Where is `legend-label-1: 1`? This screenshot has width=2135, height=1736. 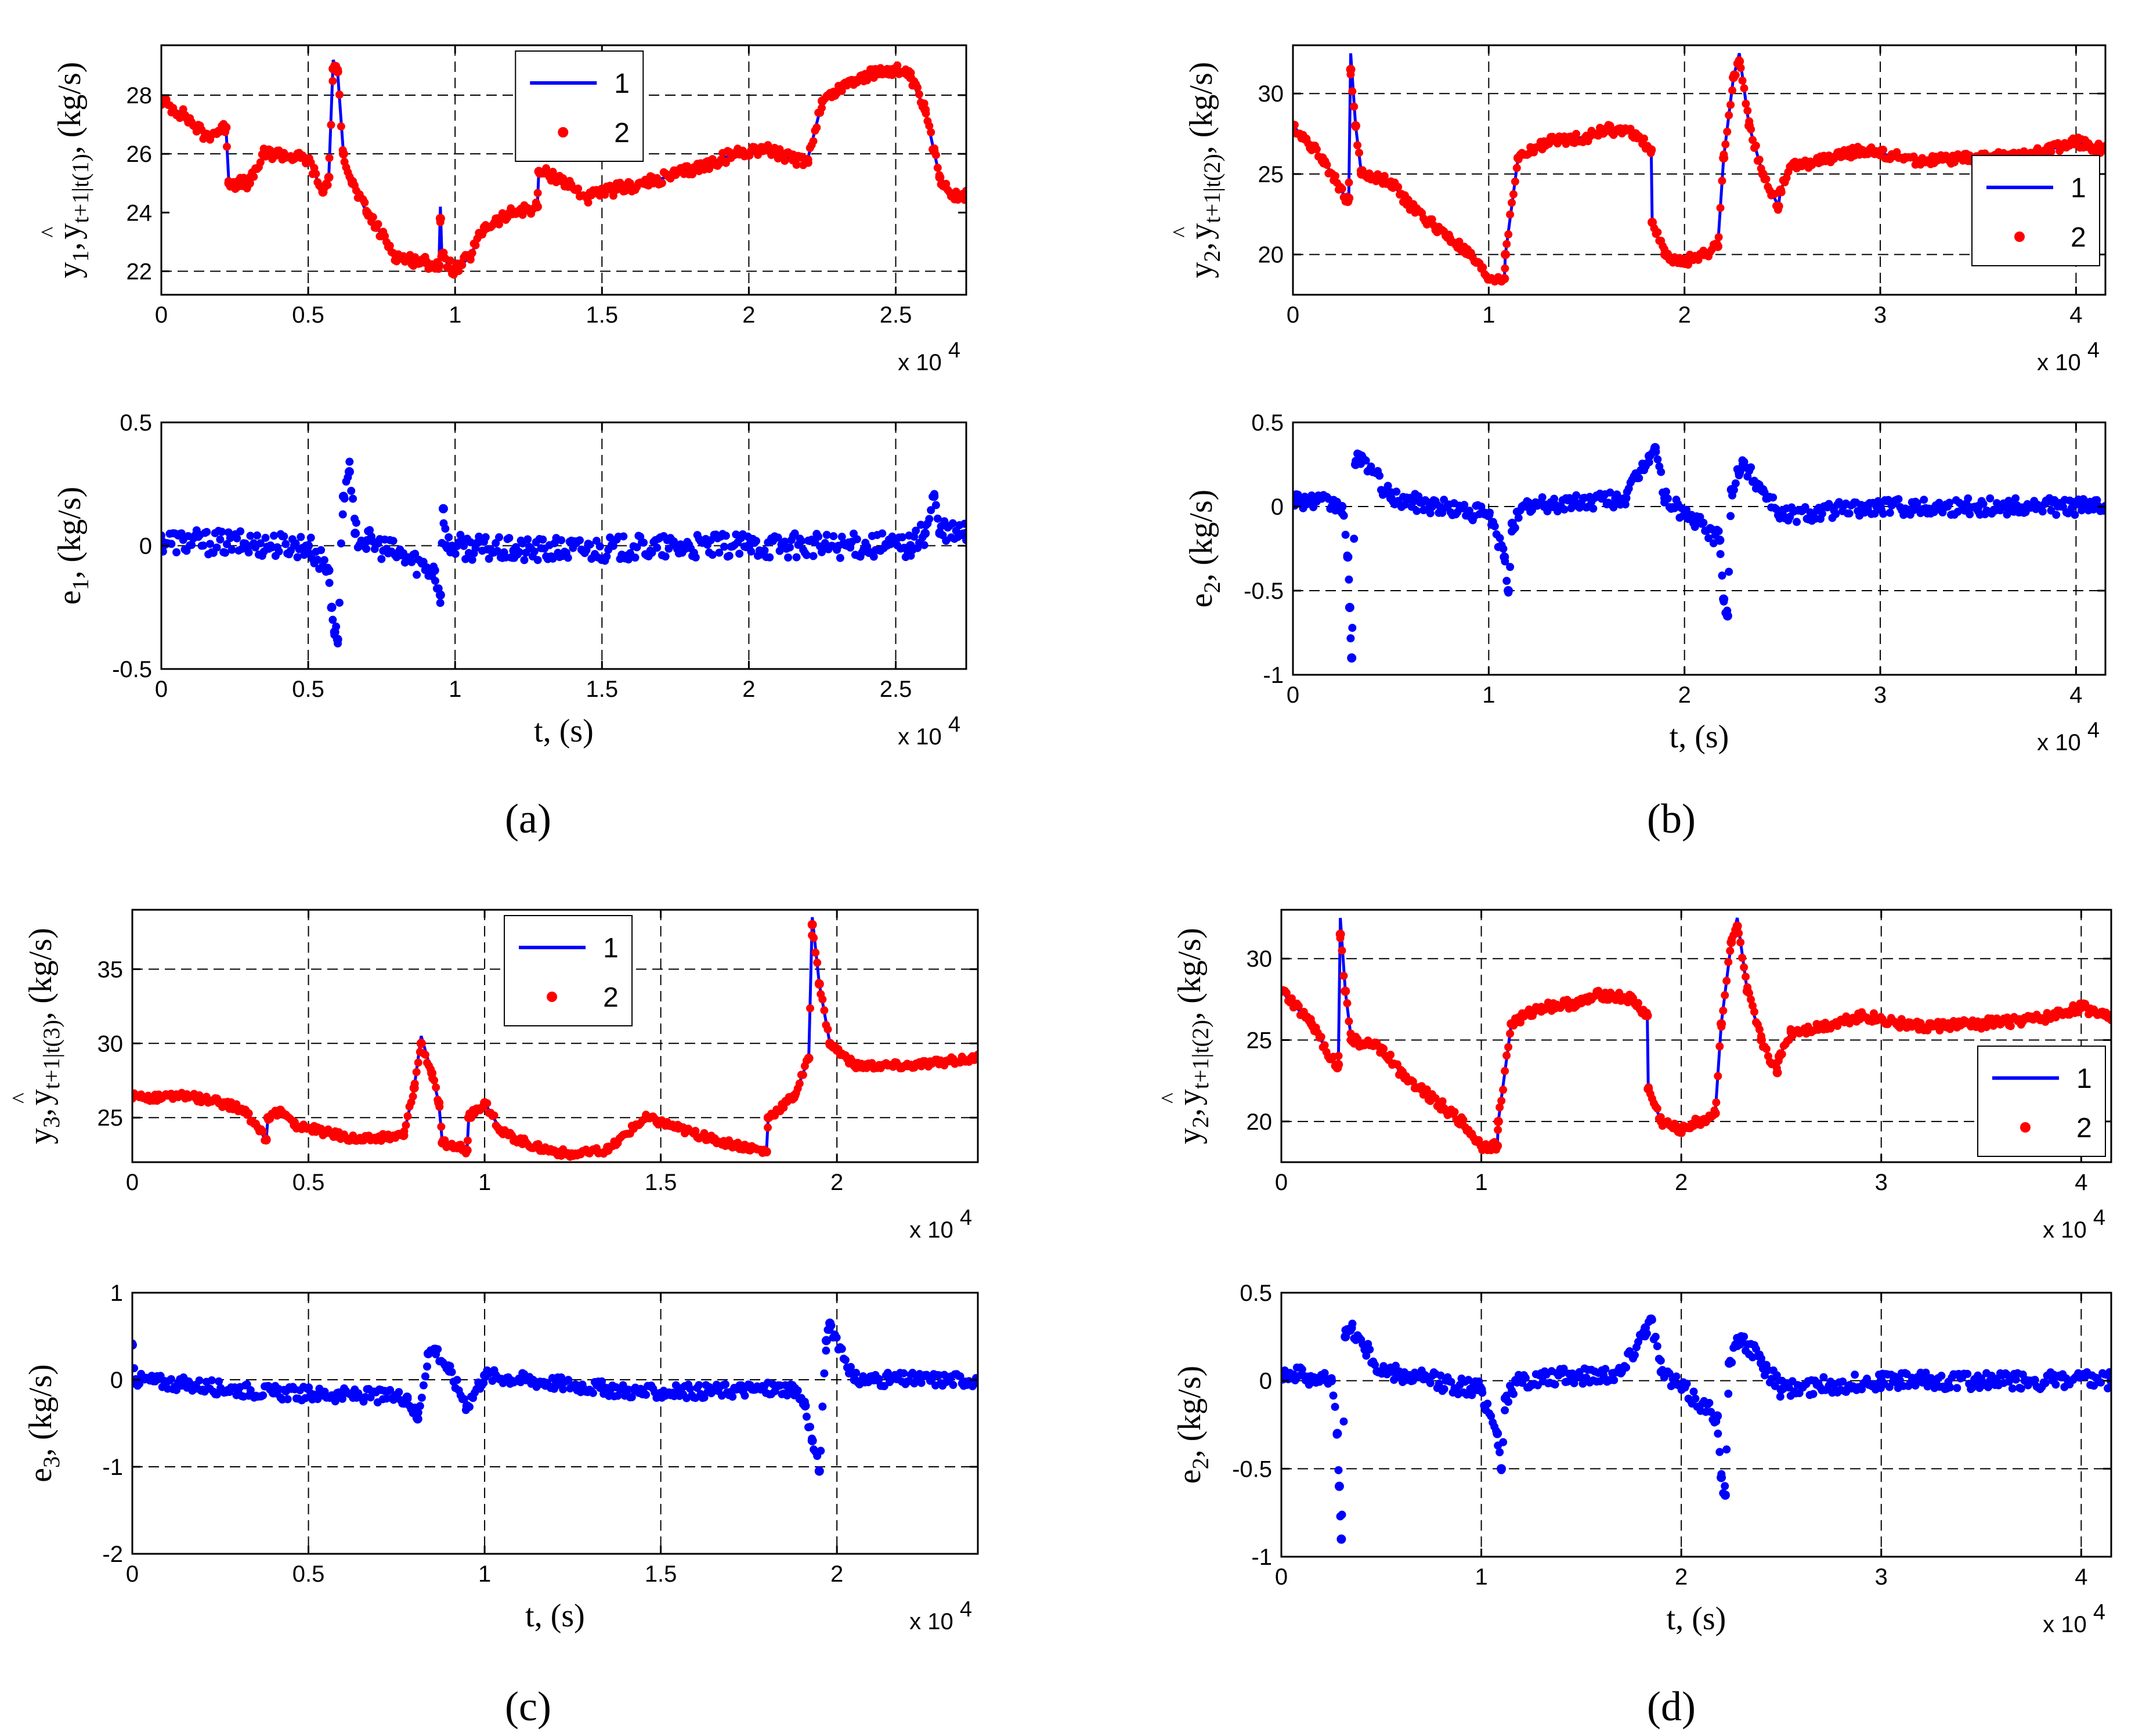 legend-label-1: 1 is located at coordinates (2084, 1079).